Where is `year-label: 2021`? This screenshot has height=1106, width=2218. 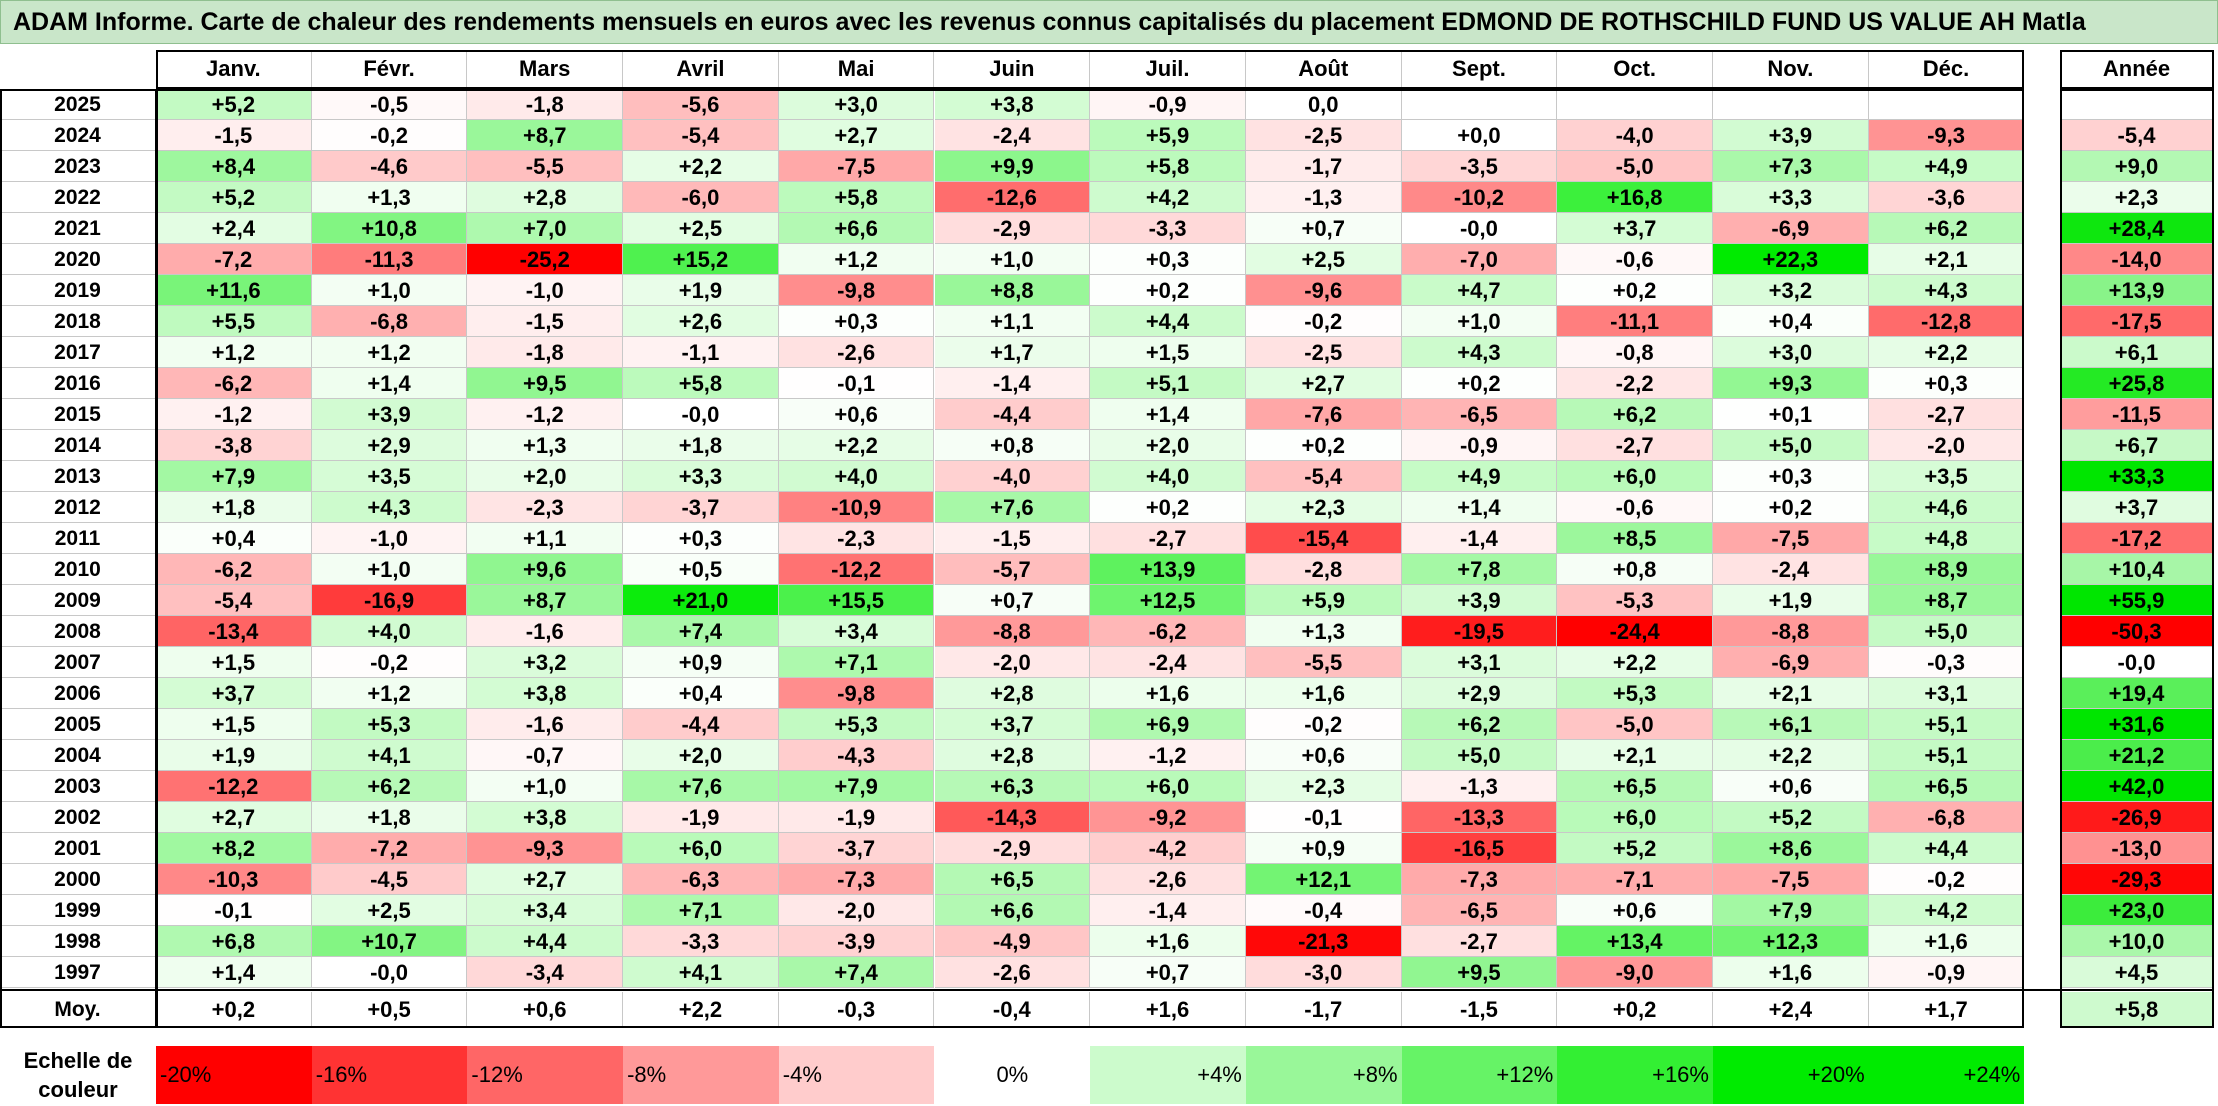 year-label: 2021 is located at coordinates (78, 228).